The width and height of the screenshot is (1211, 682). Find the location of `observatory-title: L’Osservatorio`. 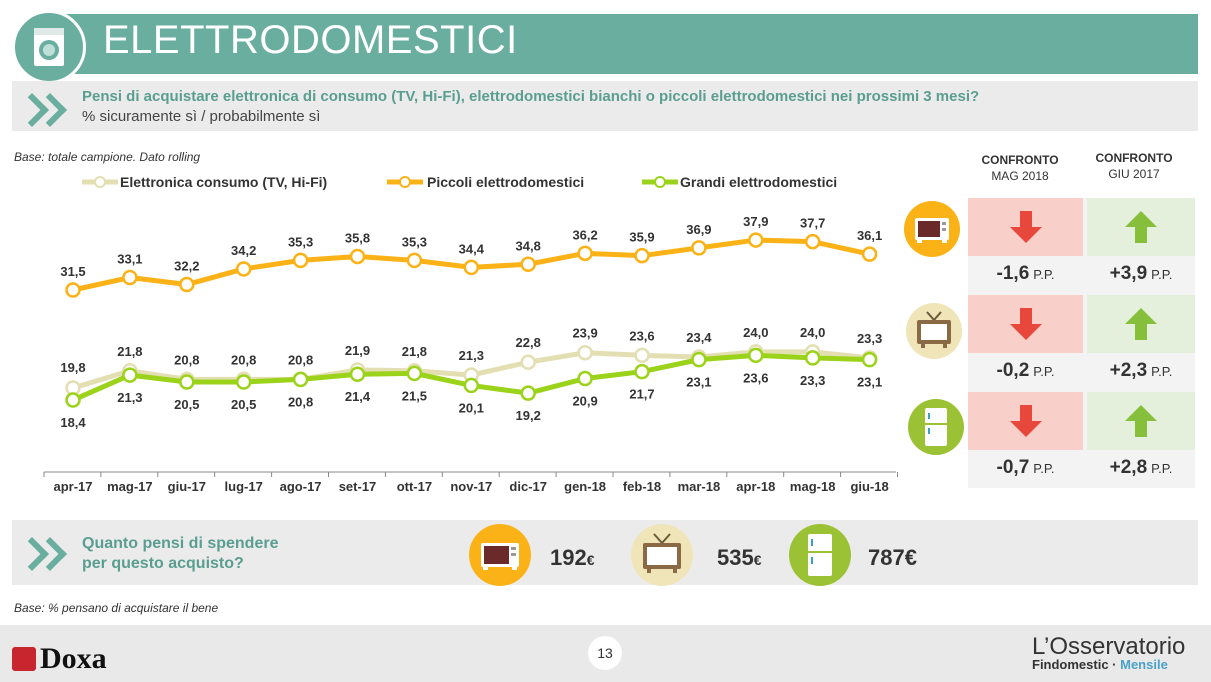

observatory-title: L’Osservatorio is located at coordinates (1109, 646).